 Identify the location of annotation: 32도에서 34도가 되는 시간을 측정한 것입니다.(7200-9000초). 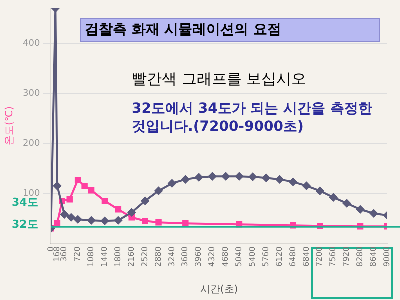
(253, 118).